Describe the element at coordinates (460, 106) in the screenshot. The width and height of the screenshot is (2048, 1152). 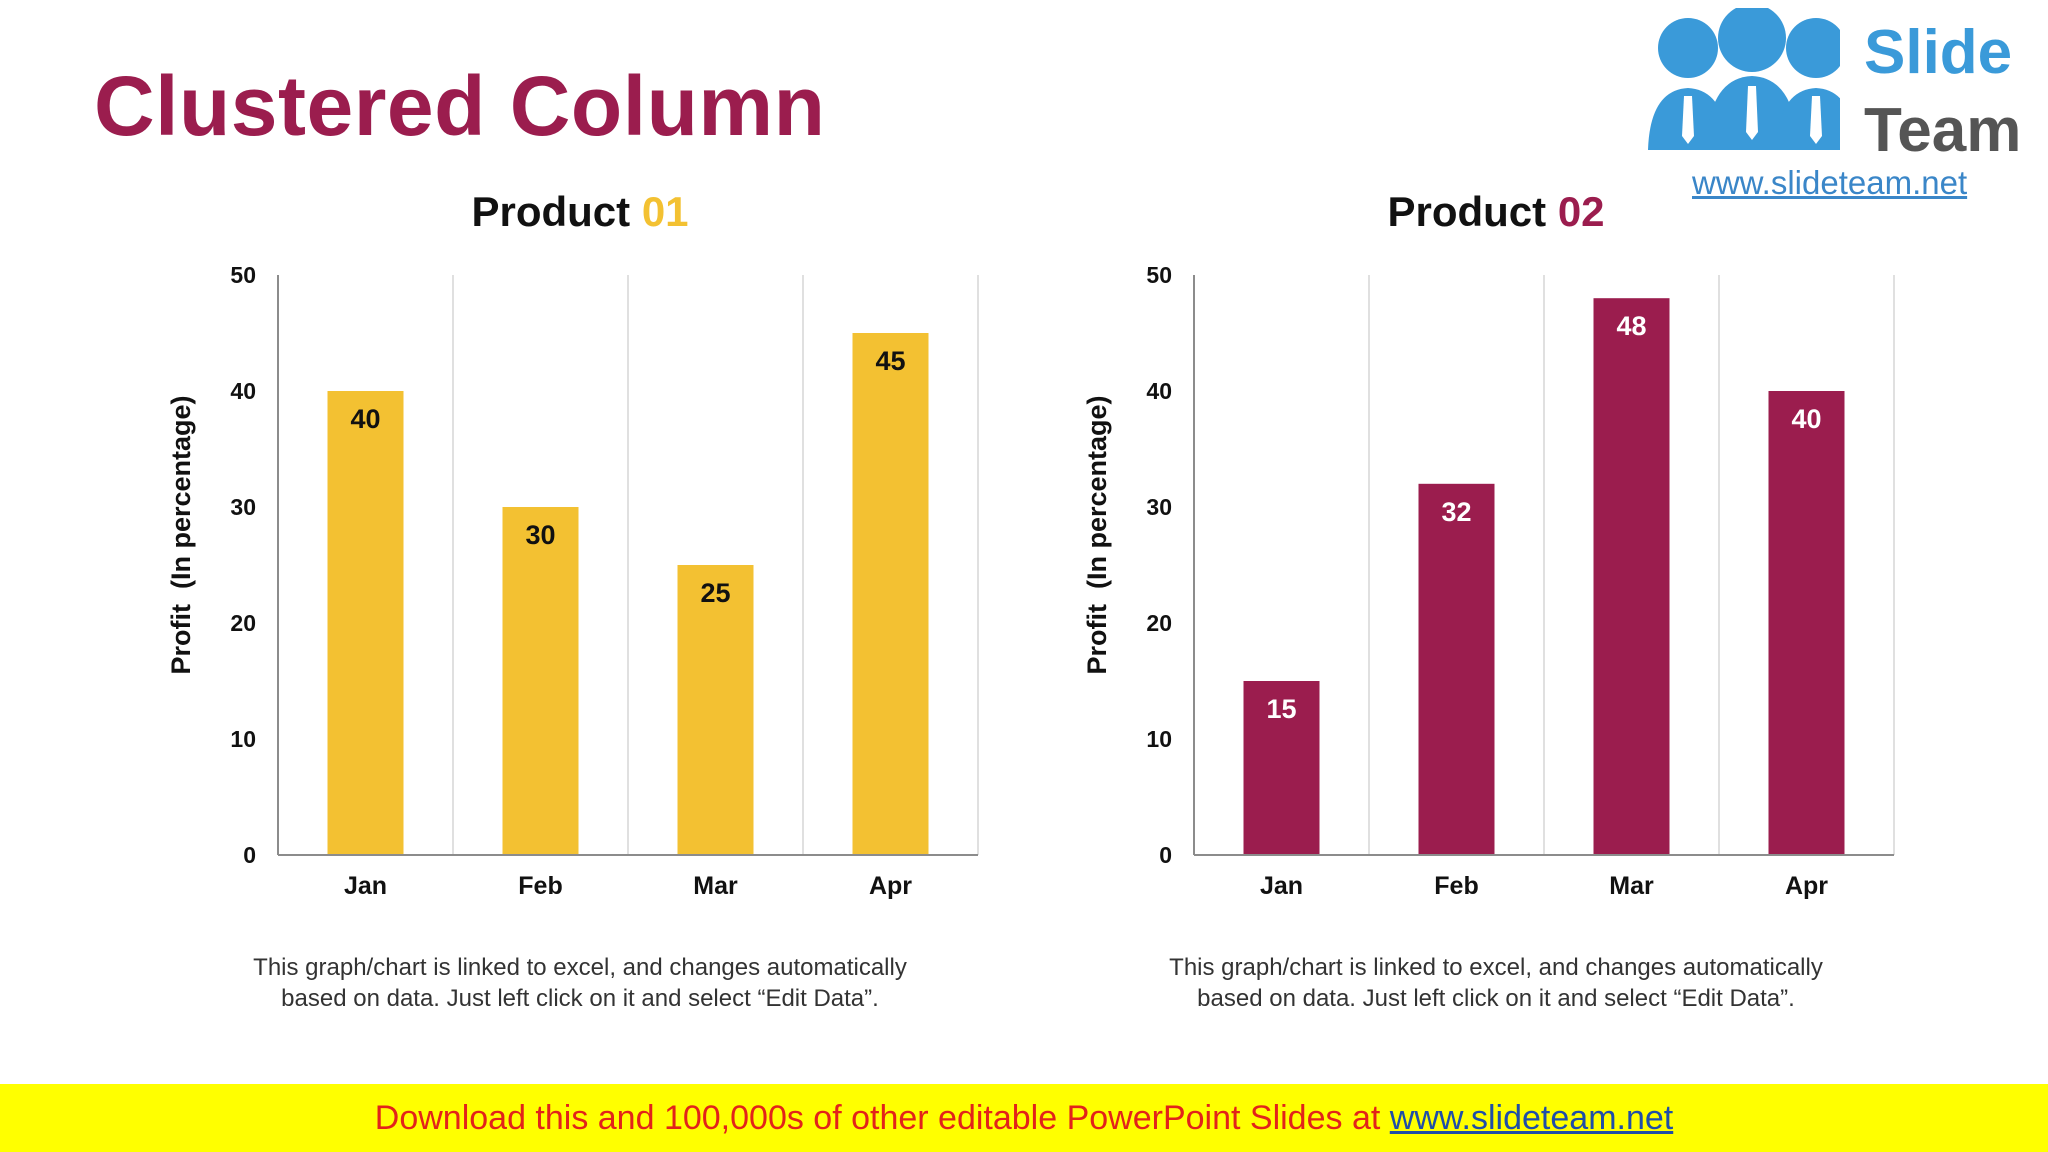
I see `slide-title: Clustered Column` at that location.